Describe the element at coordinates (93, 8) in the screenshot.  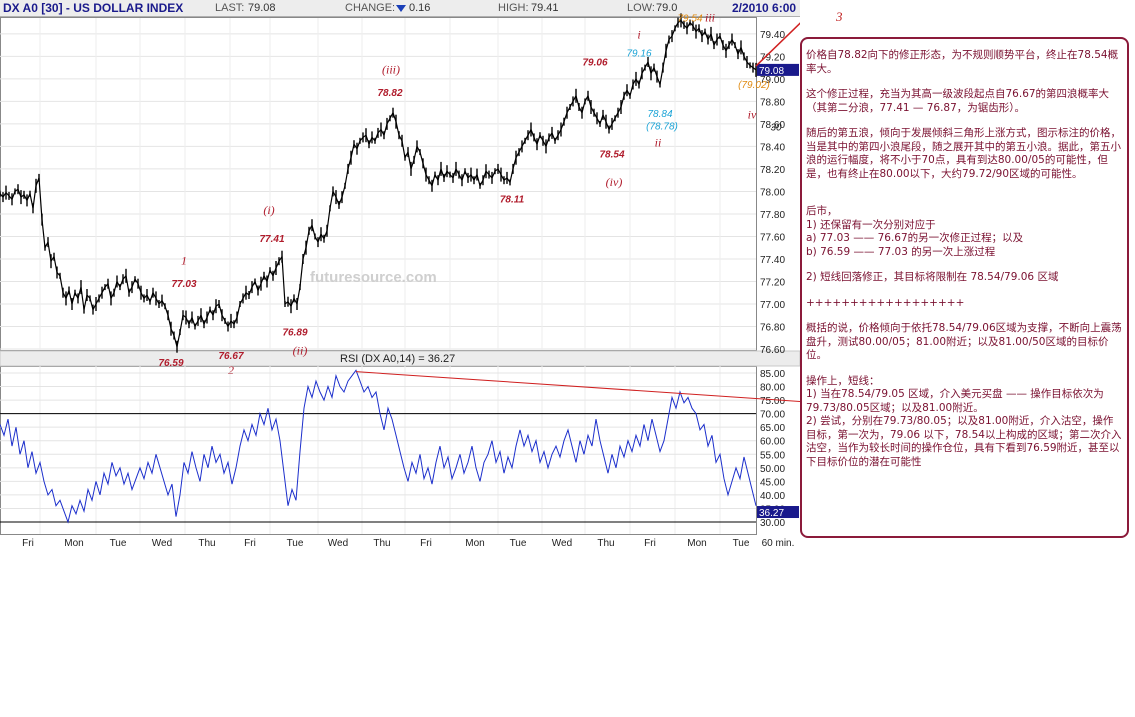
I see `symbol-title: DX A0 [30] - US DOLLAR INDEX` at that location.